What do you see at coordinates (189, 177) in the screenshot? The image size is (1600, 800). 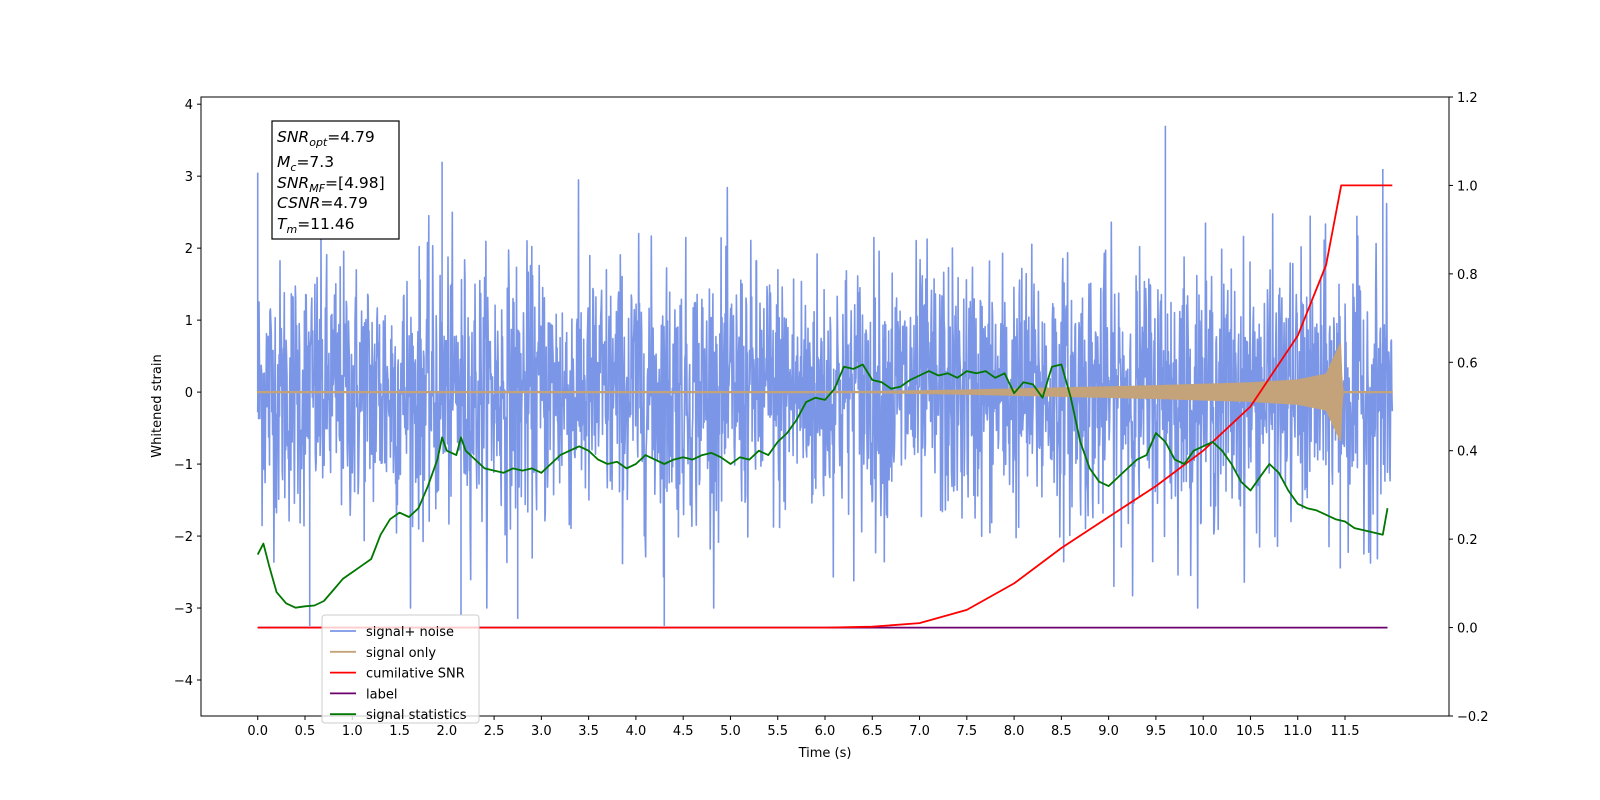 I see `y-tick-label: 3` at bounding box center [189, 177].